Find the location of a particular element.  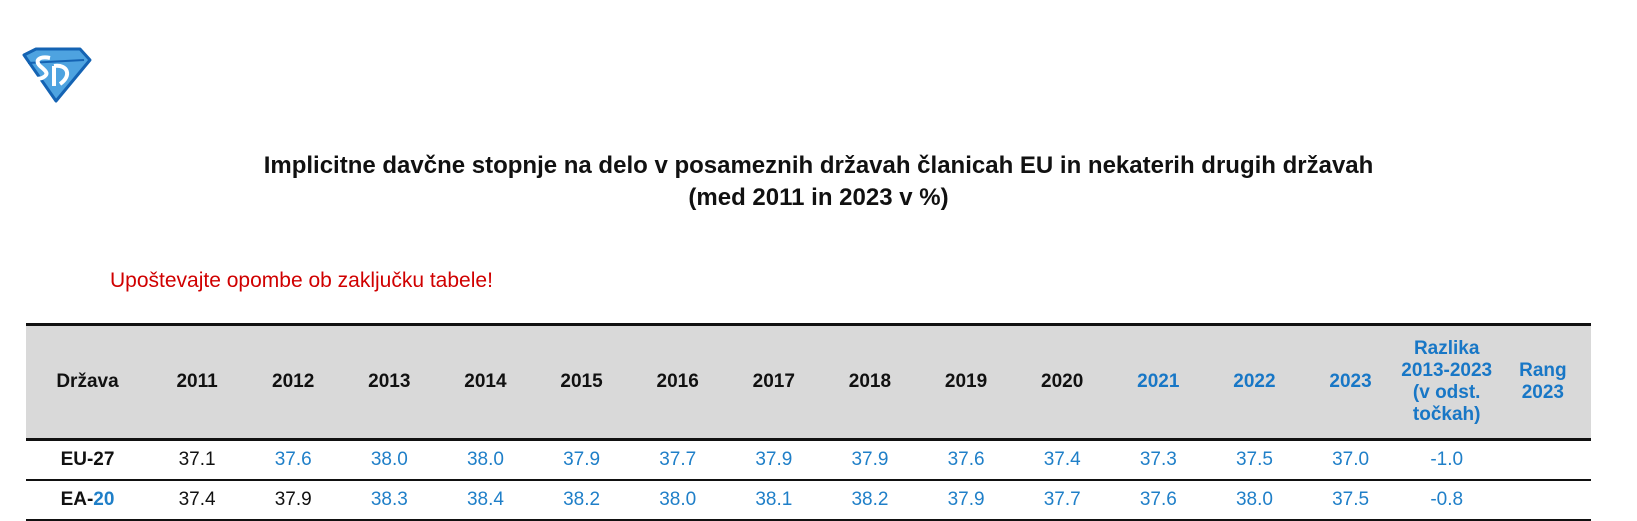

header-year: 2012 is located at coordinates (293, 382).